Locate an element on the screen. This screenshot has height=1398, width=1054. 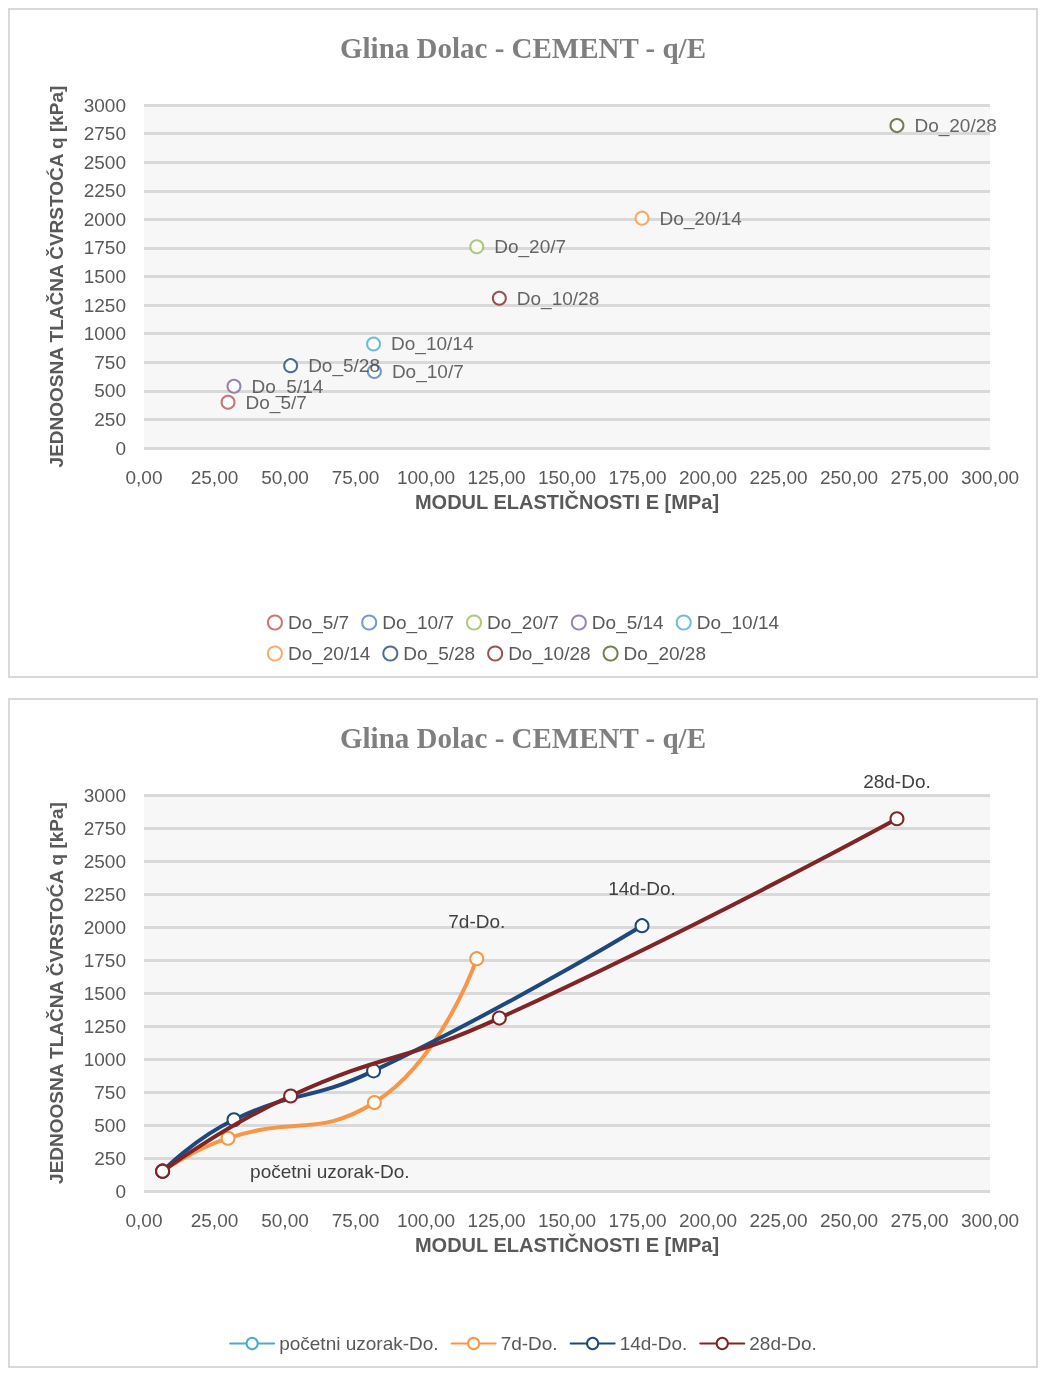
text: početni uzorak-Do. is located at coordinates (330, 1171).